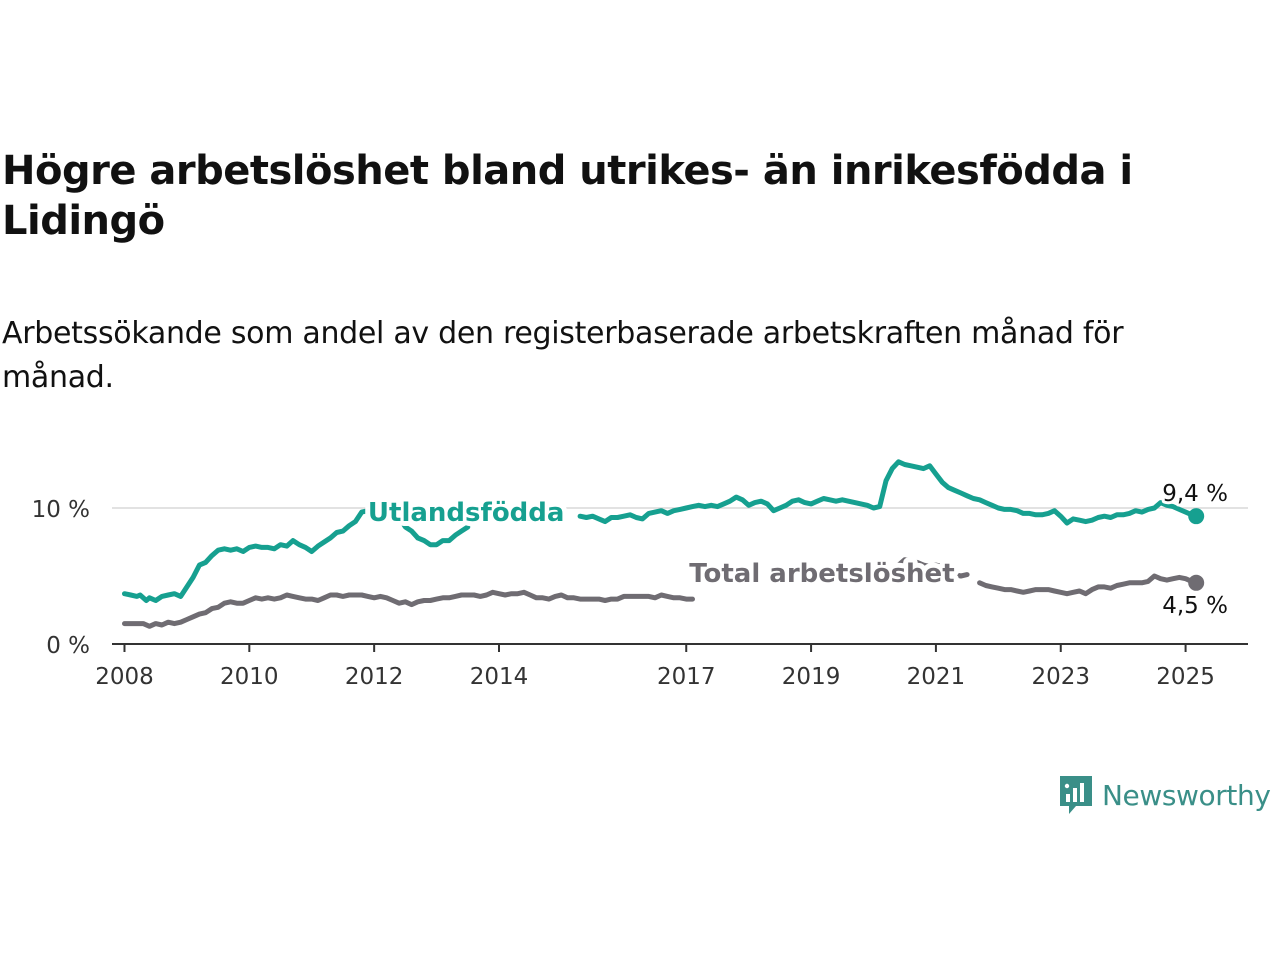 This screenshot has width=1280, height=960. I want to click on x-tick-label: 2014, so click(499, 677).